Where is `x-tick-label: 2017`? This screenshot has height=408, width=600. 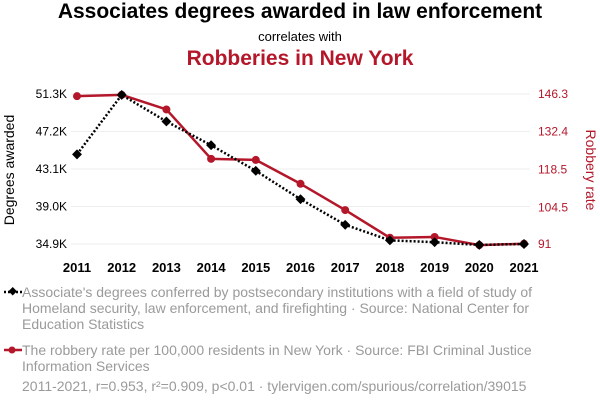 x-tick-label: 2017 is located at coordinates (345, 267).